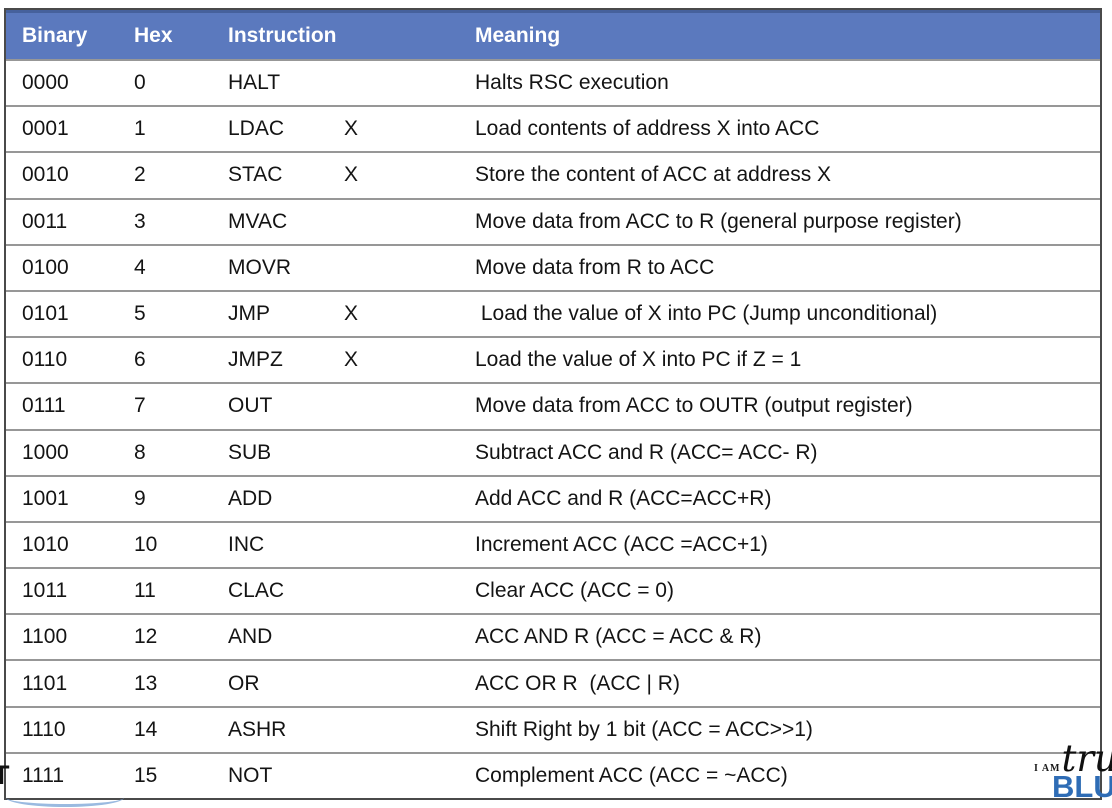 The width and height of the screenshot is (1112, 808). What do you see at coordinates (349, 684) in the screenshot?
I see `instruction-cell: OR` at bounding box center [349, 684].